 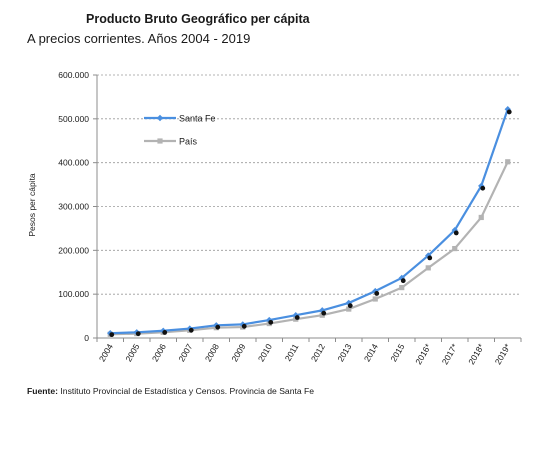 What do you see at coordinates (43, 391) in the screenshot?
I see `source-label: Fuente:` at bounding box center [43, 391].